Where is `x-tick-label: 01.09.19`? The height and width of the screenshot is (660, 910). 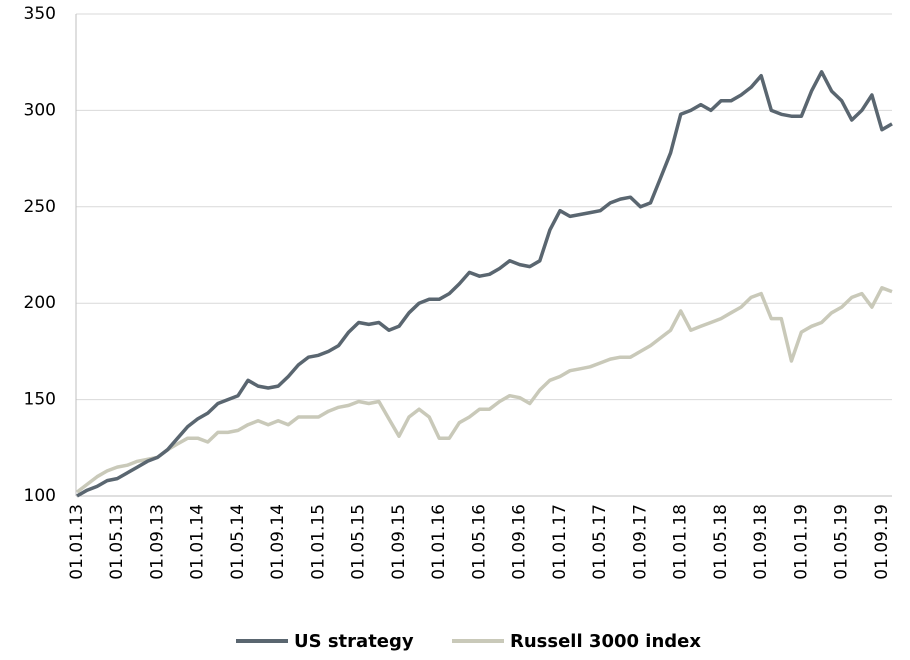
x-tick-label: 01.09.19 is located at coordinates (882, 542).